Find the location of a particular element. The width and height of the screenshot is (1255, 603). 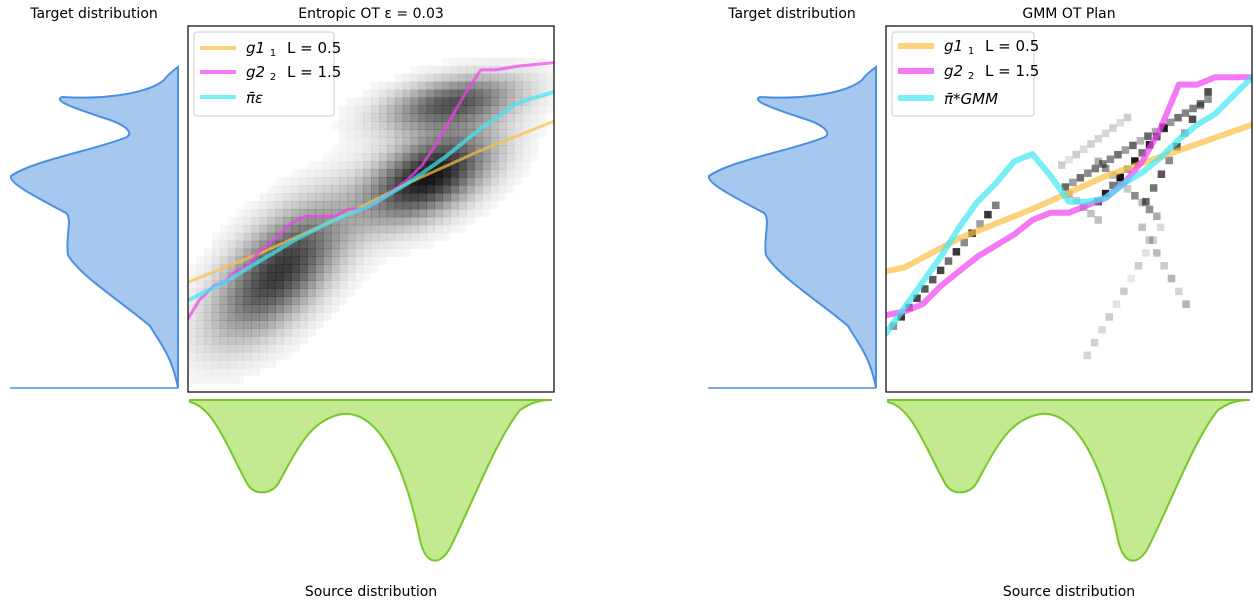

panel-1-source-label: Source distribution is located at coordinates (1069, 592).